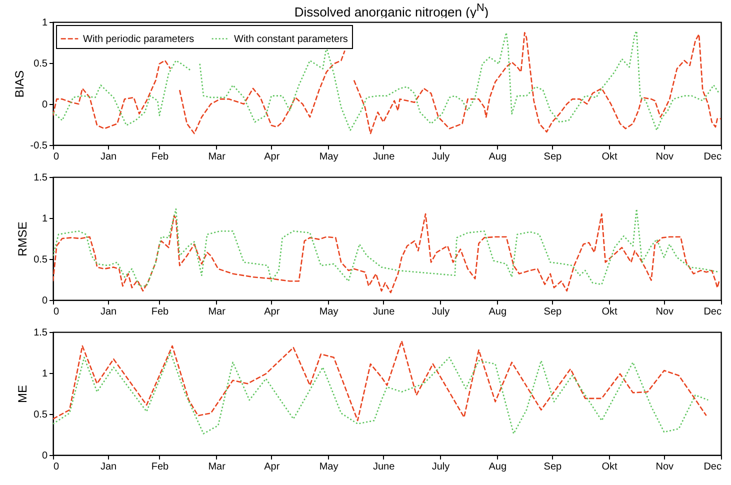  What do you see at coordinates (23, 394) in the screenshot?
I see `y-axis-title: ME` at bounding box center [23, 394].